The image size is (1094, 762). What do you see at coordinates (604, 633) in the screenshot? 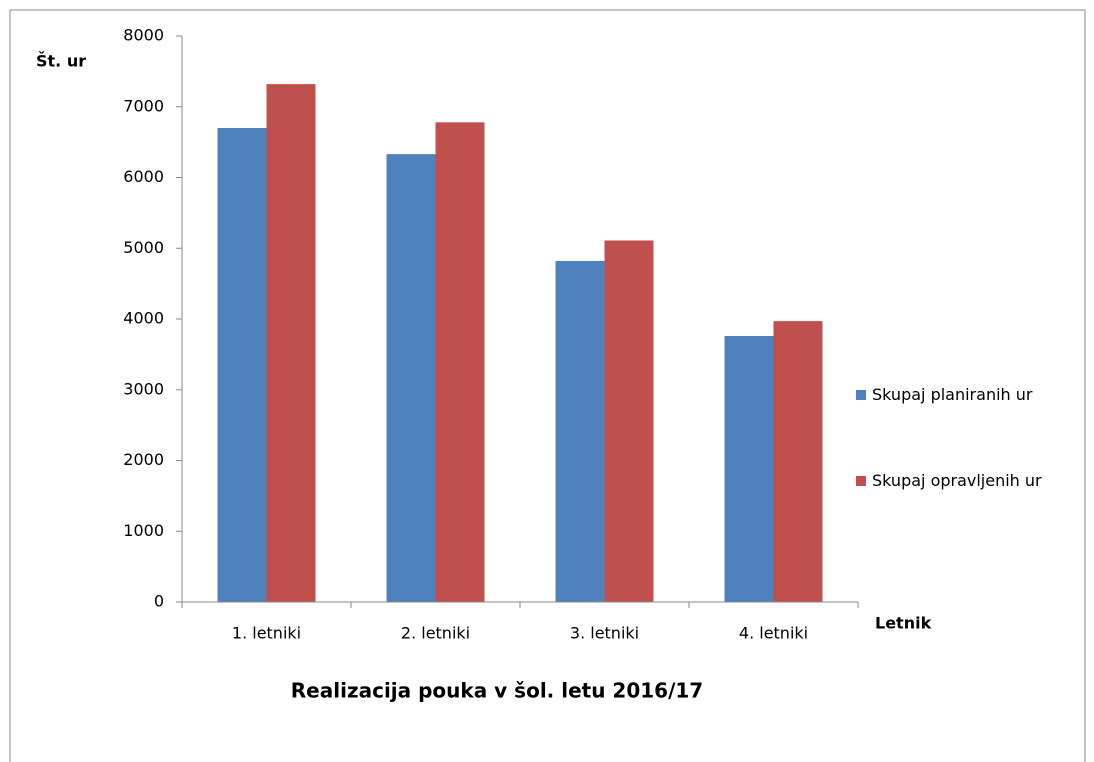
I see `x-tick-label: 3. letniki` at bounding box center [604, 633].